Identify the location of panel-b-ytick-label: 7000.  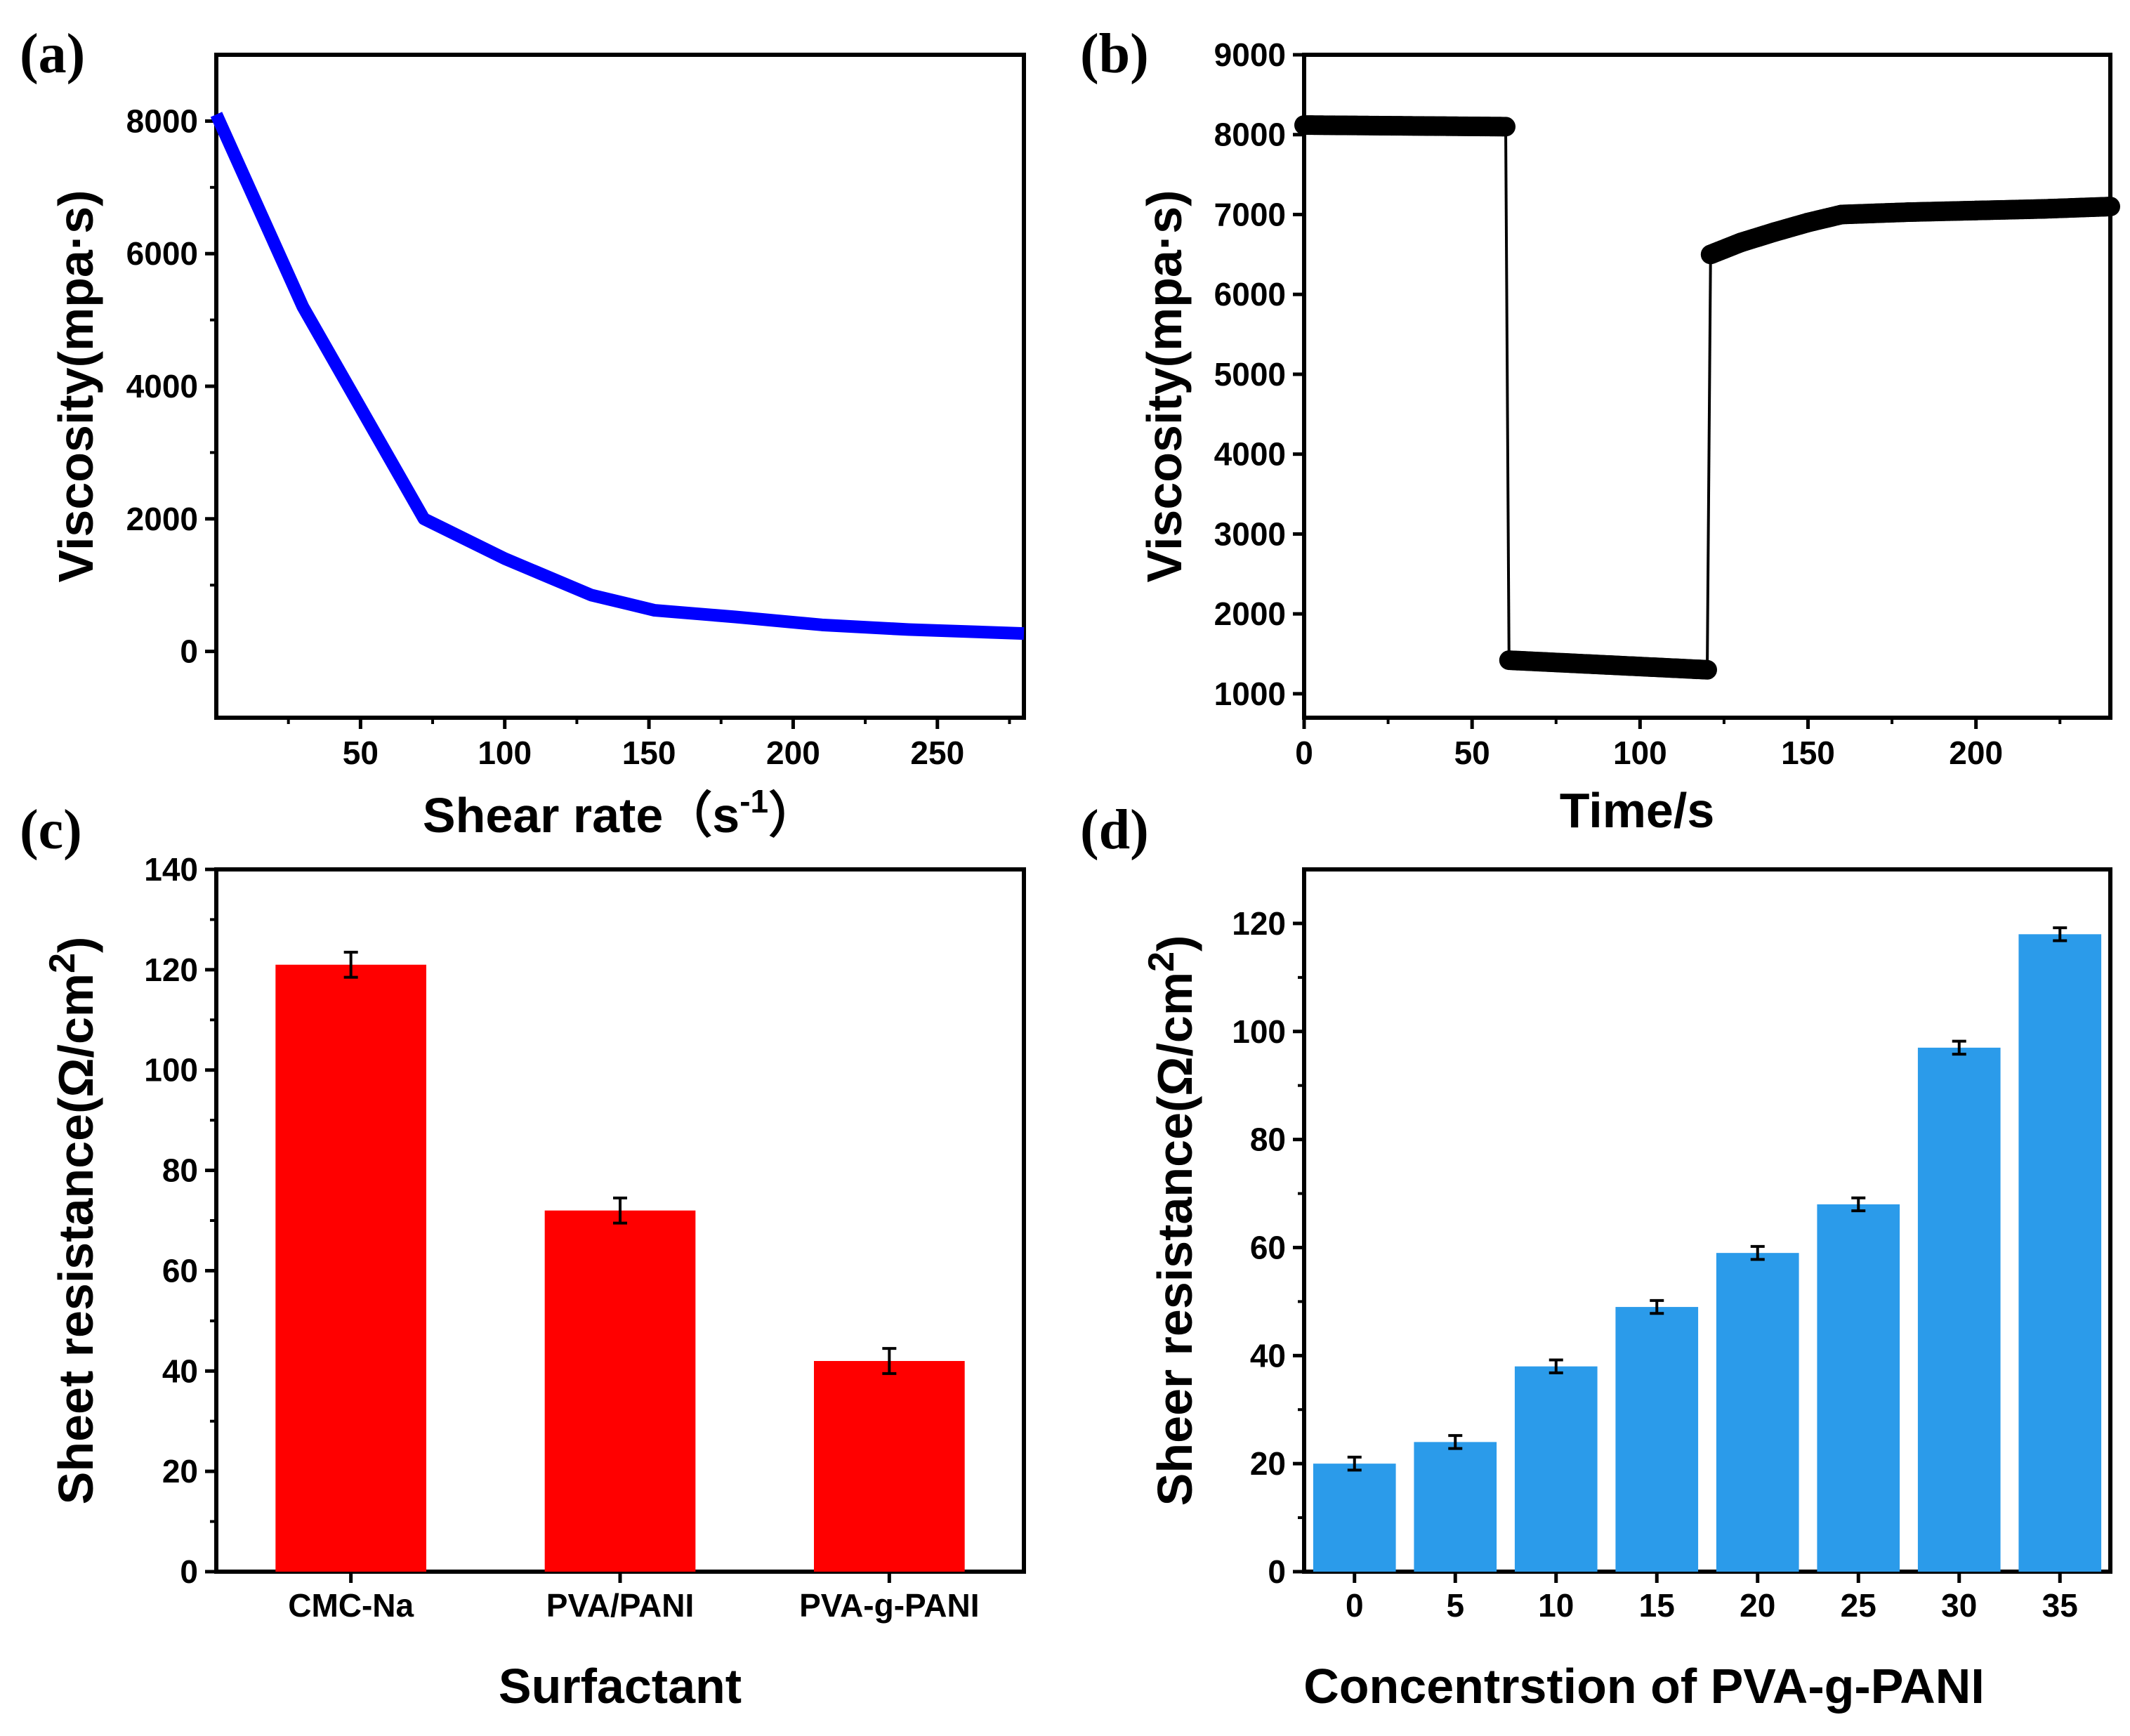
(1250, 214).